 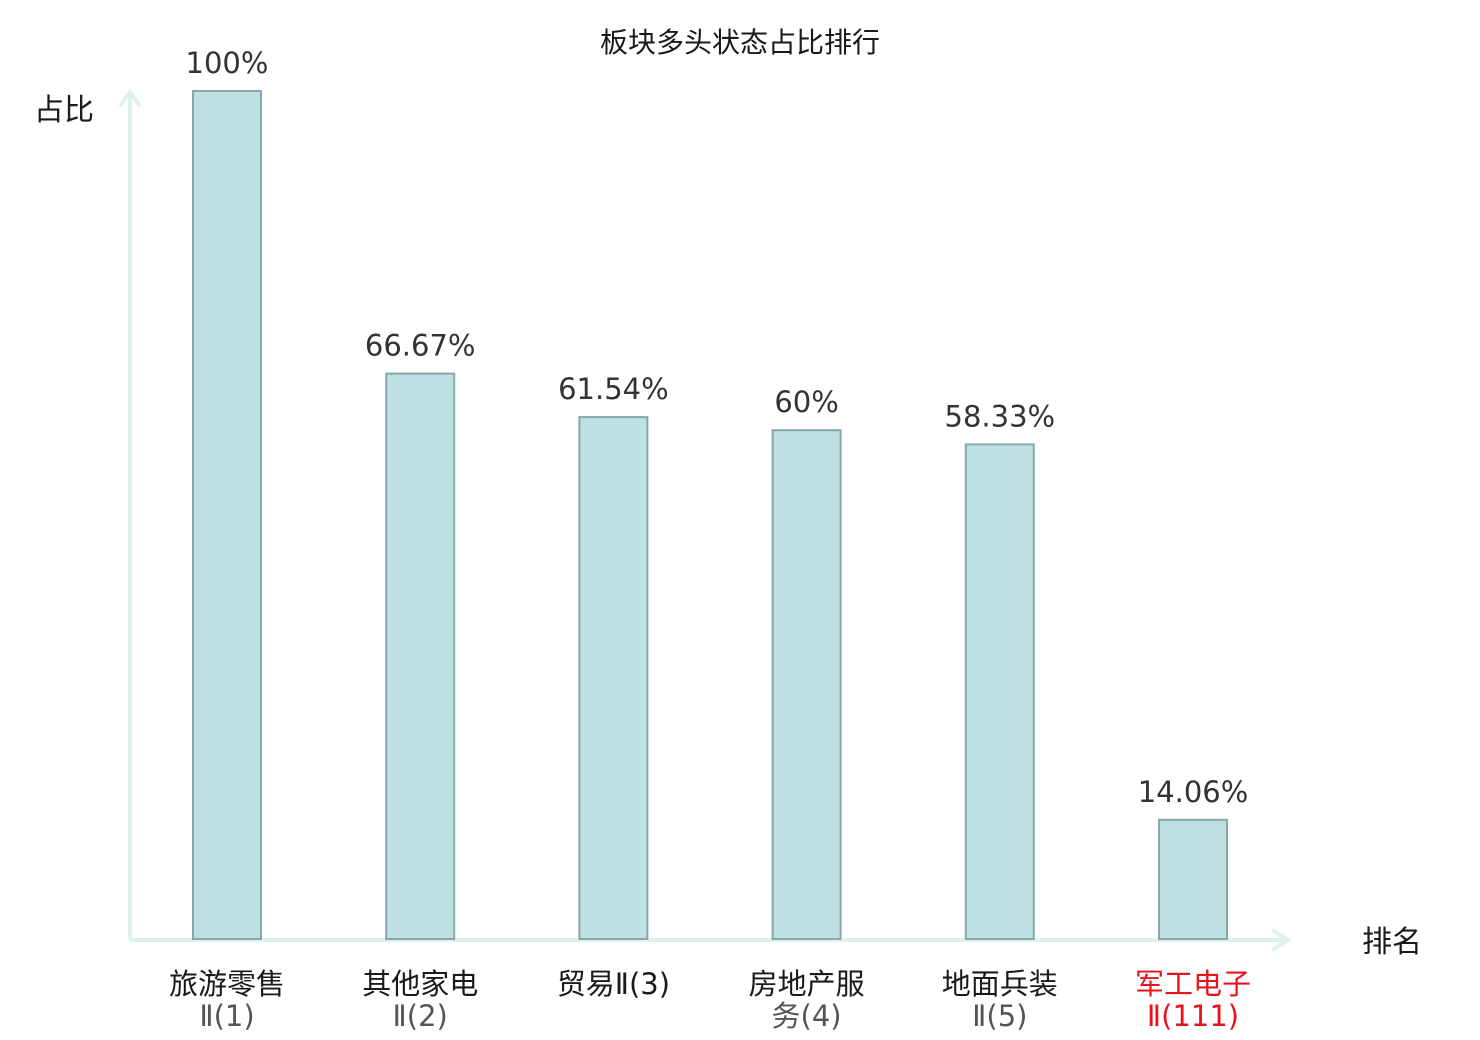 What do you see at coordinates (1281, 940) in the screenshot?
I see `x-axis-arrow-icon` at bounding box center [1281, 940].